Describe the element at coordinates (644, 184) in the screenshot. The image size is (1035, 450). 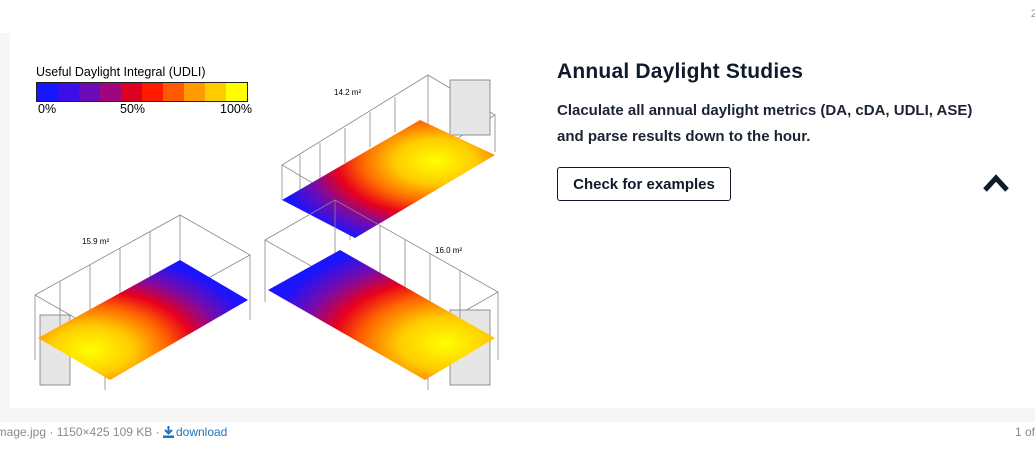
I see `check-examples-button: Check for examples` at that location.